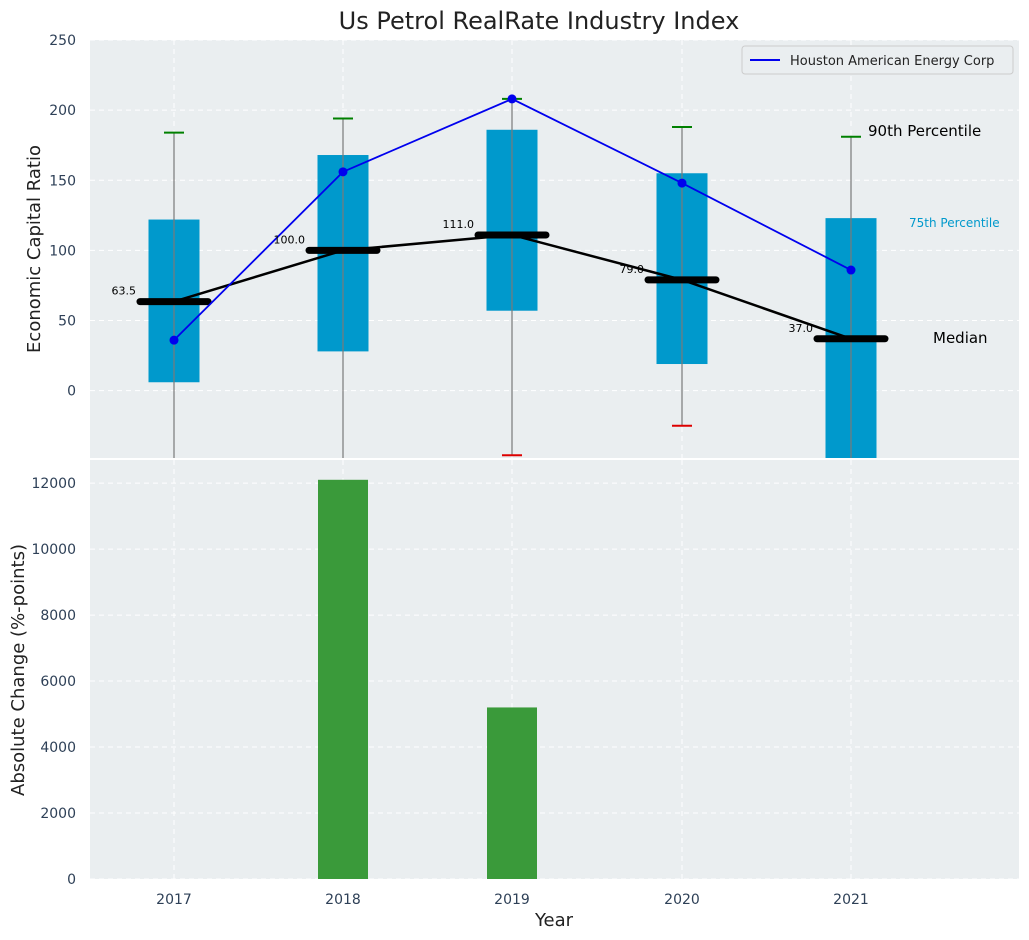 This screenshot has width=1029, height=940. I want to click on bar-2019, so click(512, 793).